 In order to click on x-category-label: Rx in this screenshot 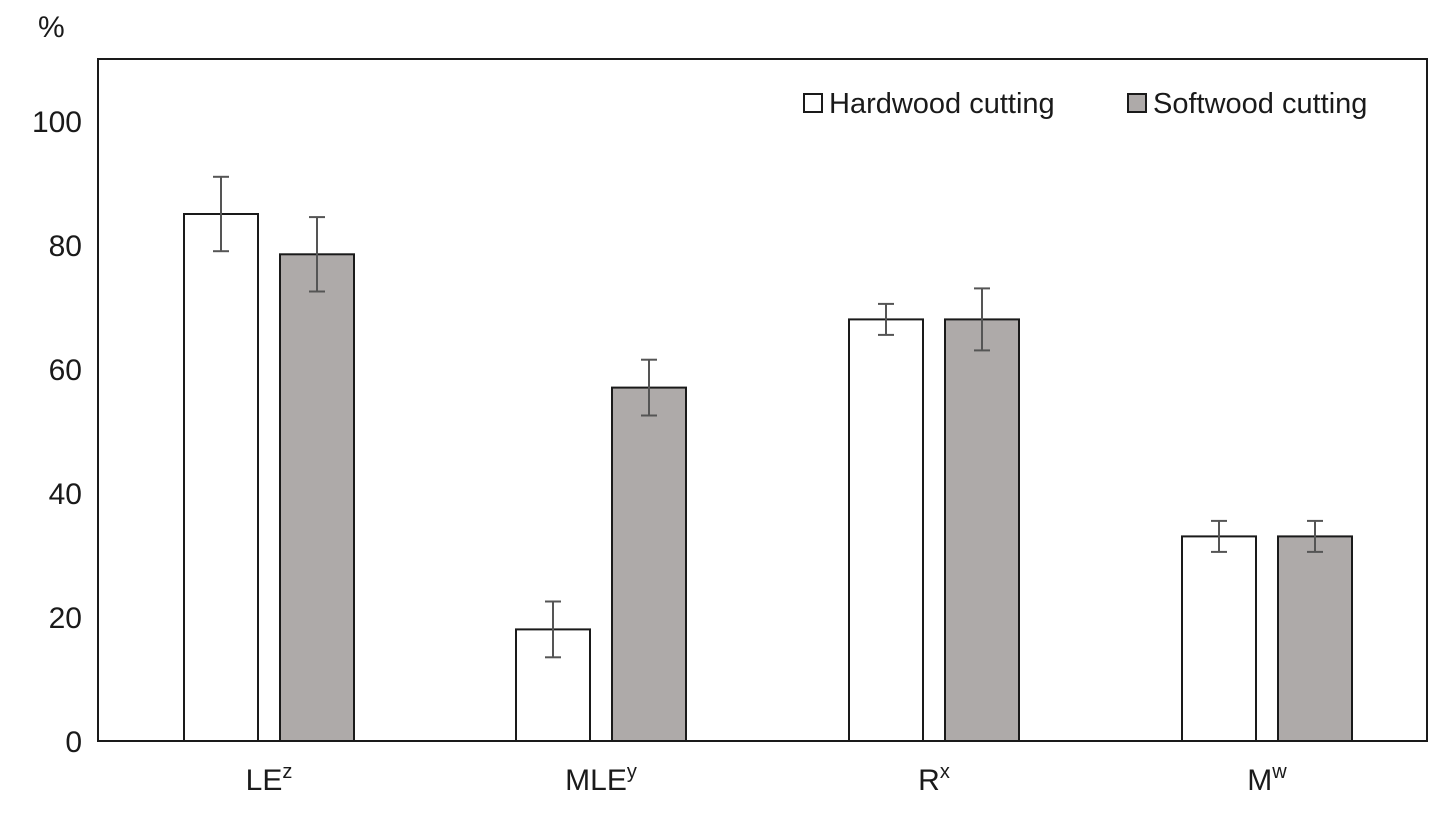, I will do `click(934, 779)`.